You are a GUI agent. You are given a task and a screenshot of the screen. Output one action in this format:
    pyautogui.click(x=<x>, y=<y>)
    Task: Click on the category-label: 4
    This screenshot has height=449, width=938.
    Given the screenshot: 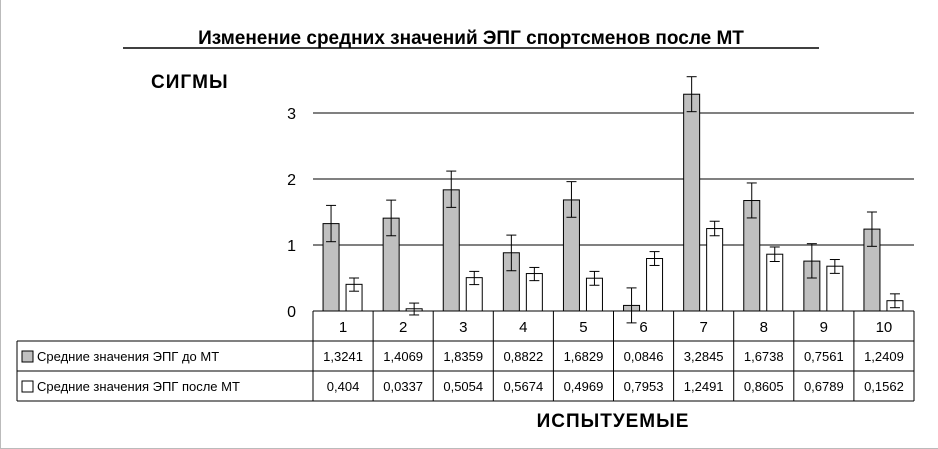 What is the action you would take?
    pyautogui.click(x=523, y=327)
    